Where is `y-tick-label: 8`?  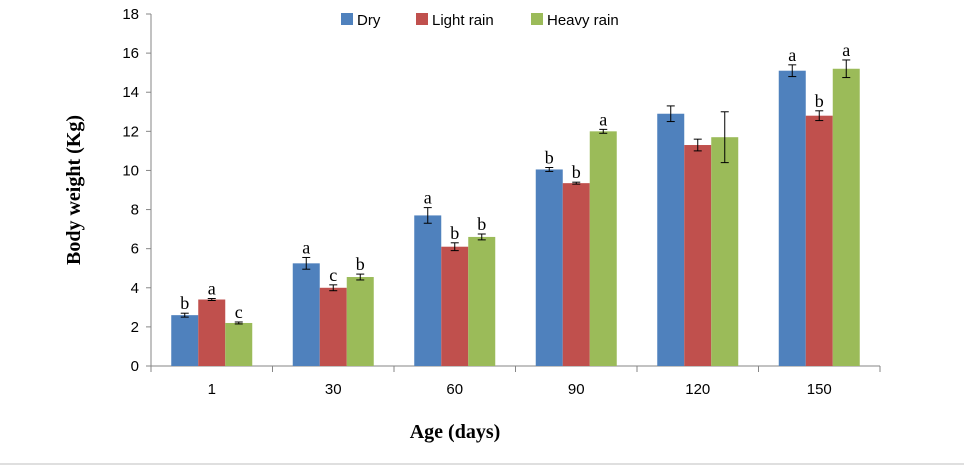 y-tick-label: 8 is located at coordinates (135, 210).